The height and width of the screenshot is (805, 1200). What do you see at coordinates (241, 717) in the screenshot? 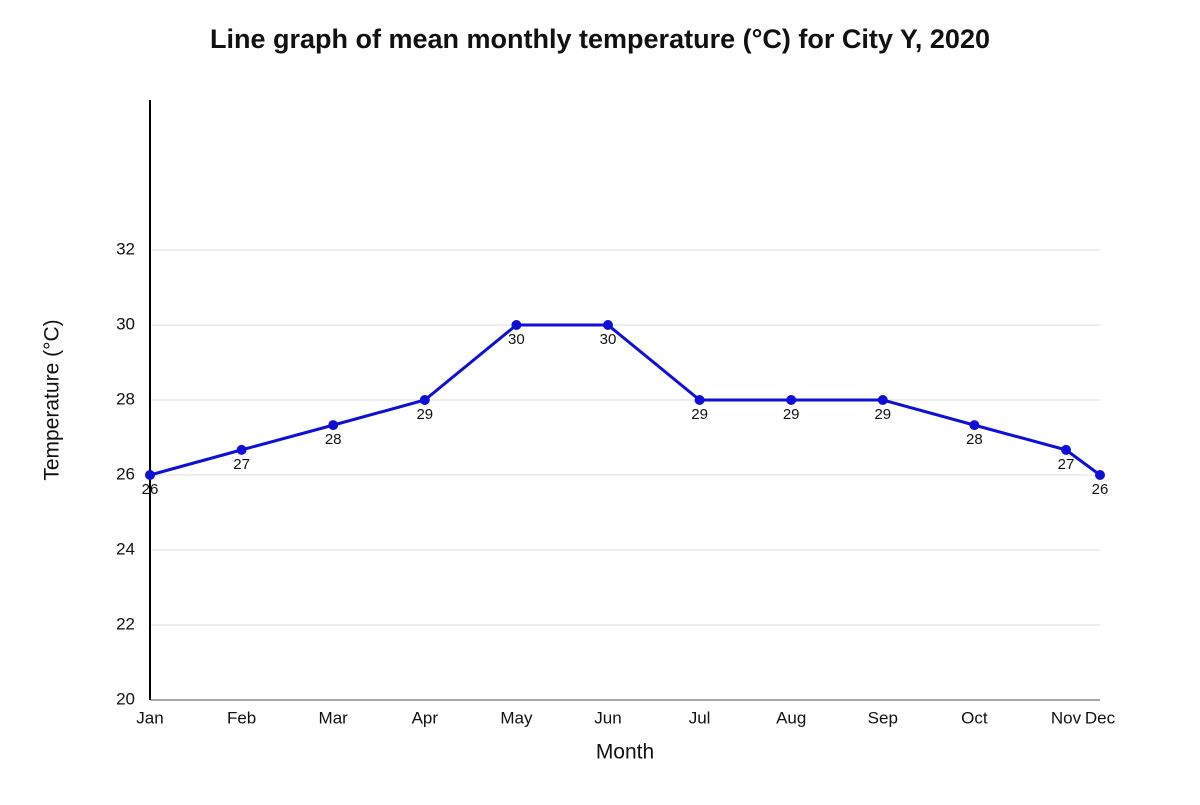
I see `x-tick-label: Feb` at bounding box center [241, 717].